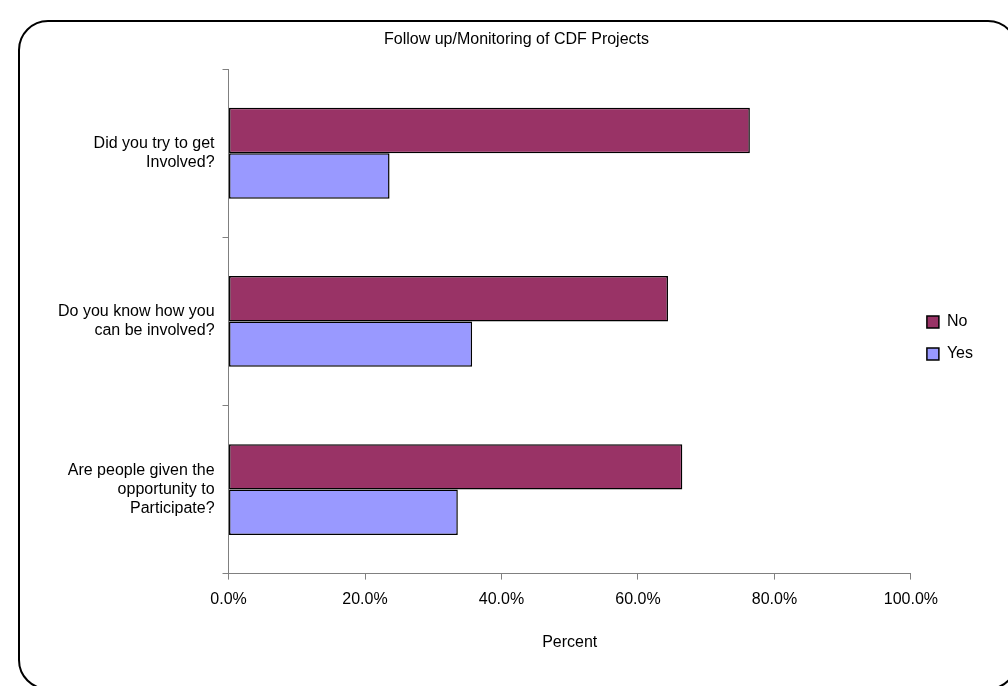 The height and width of the screenshot is (686, 1008). Describe the element at coordinates (638, 598) in the screenshot. I see `x-tick-label: 60.0%` at that location.